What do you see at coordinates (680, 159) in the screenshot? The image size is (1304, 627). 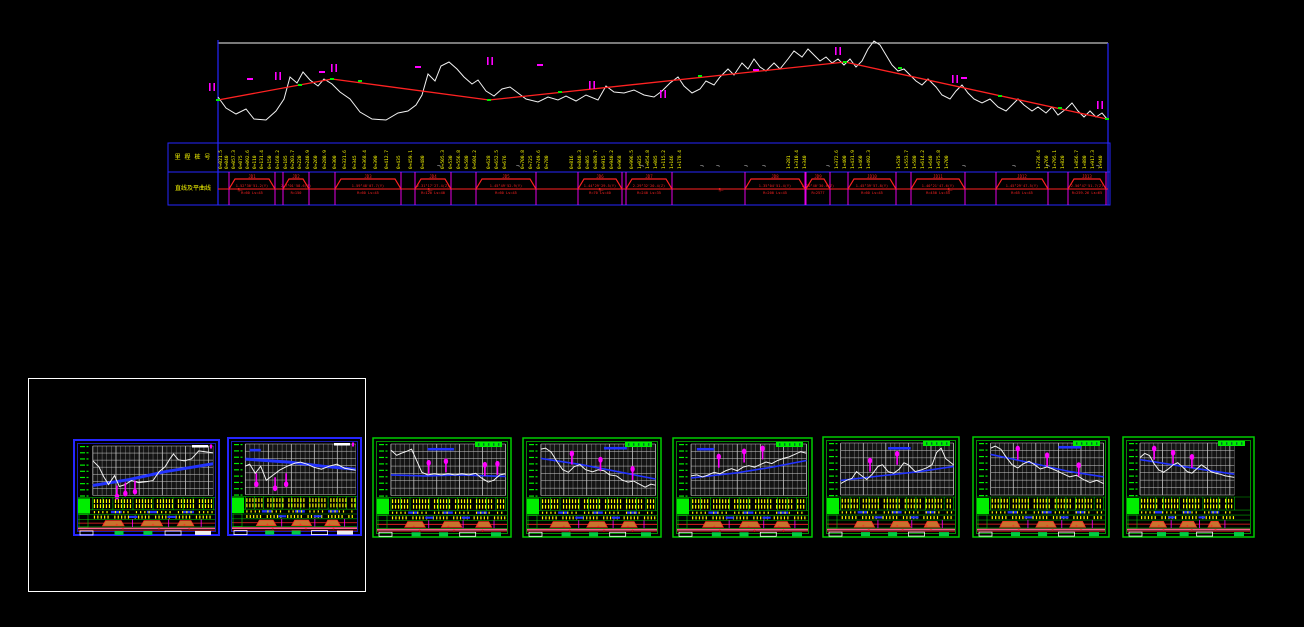 I see `svg-text: 1+178.4` at bounding box center [680, 159].